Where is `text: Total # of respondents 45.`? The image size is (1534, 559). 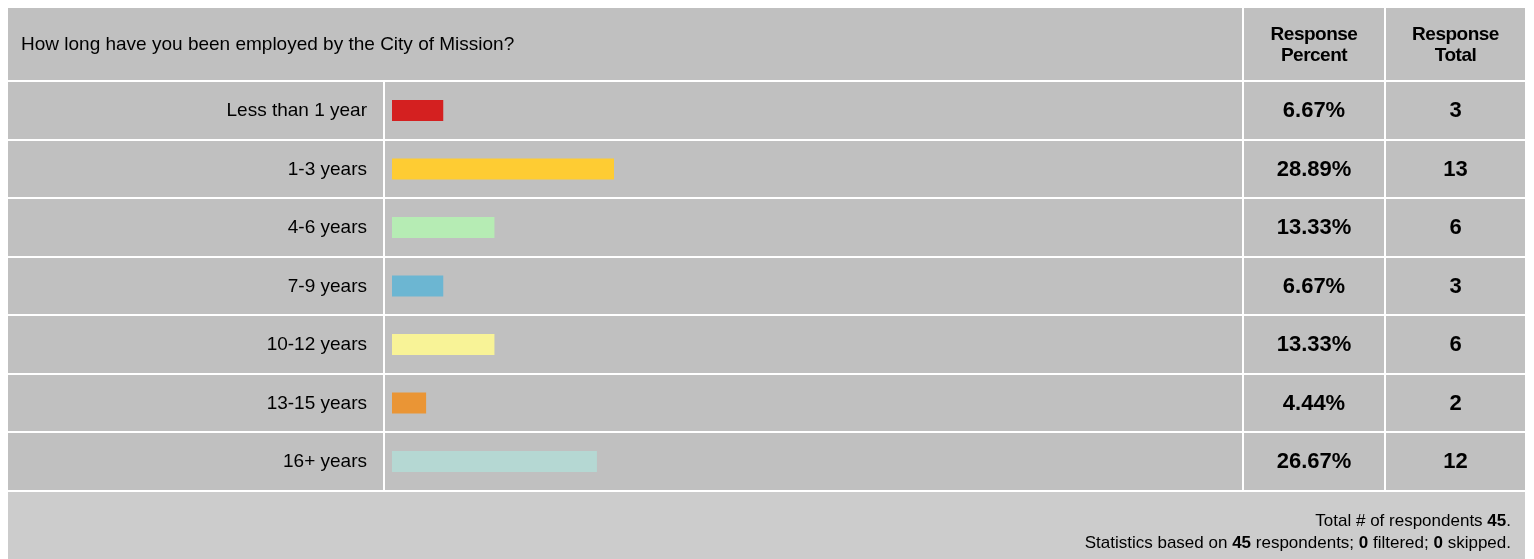
text: Total # of respondents 45. is located at coordinates (1413, 520).